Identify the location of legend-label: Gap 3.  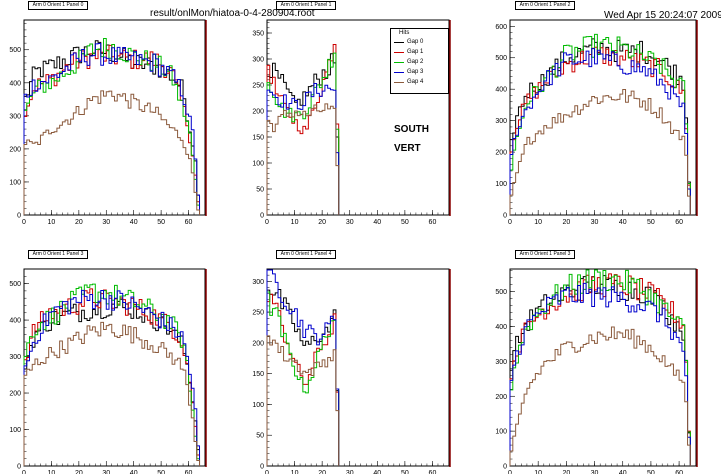
(415, 72).